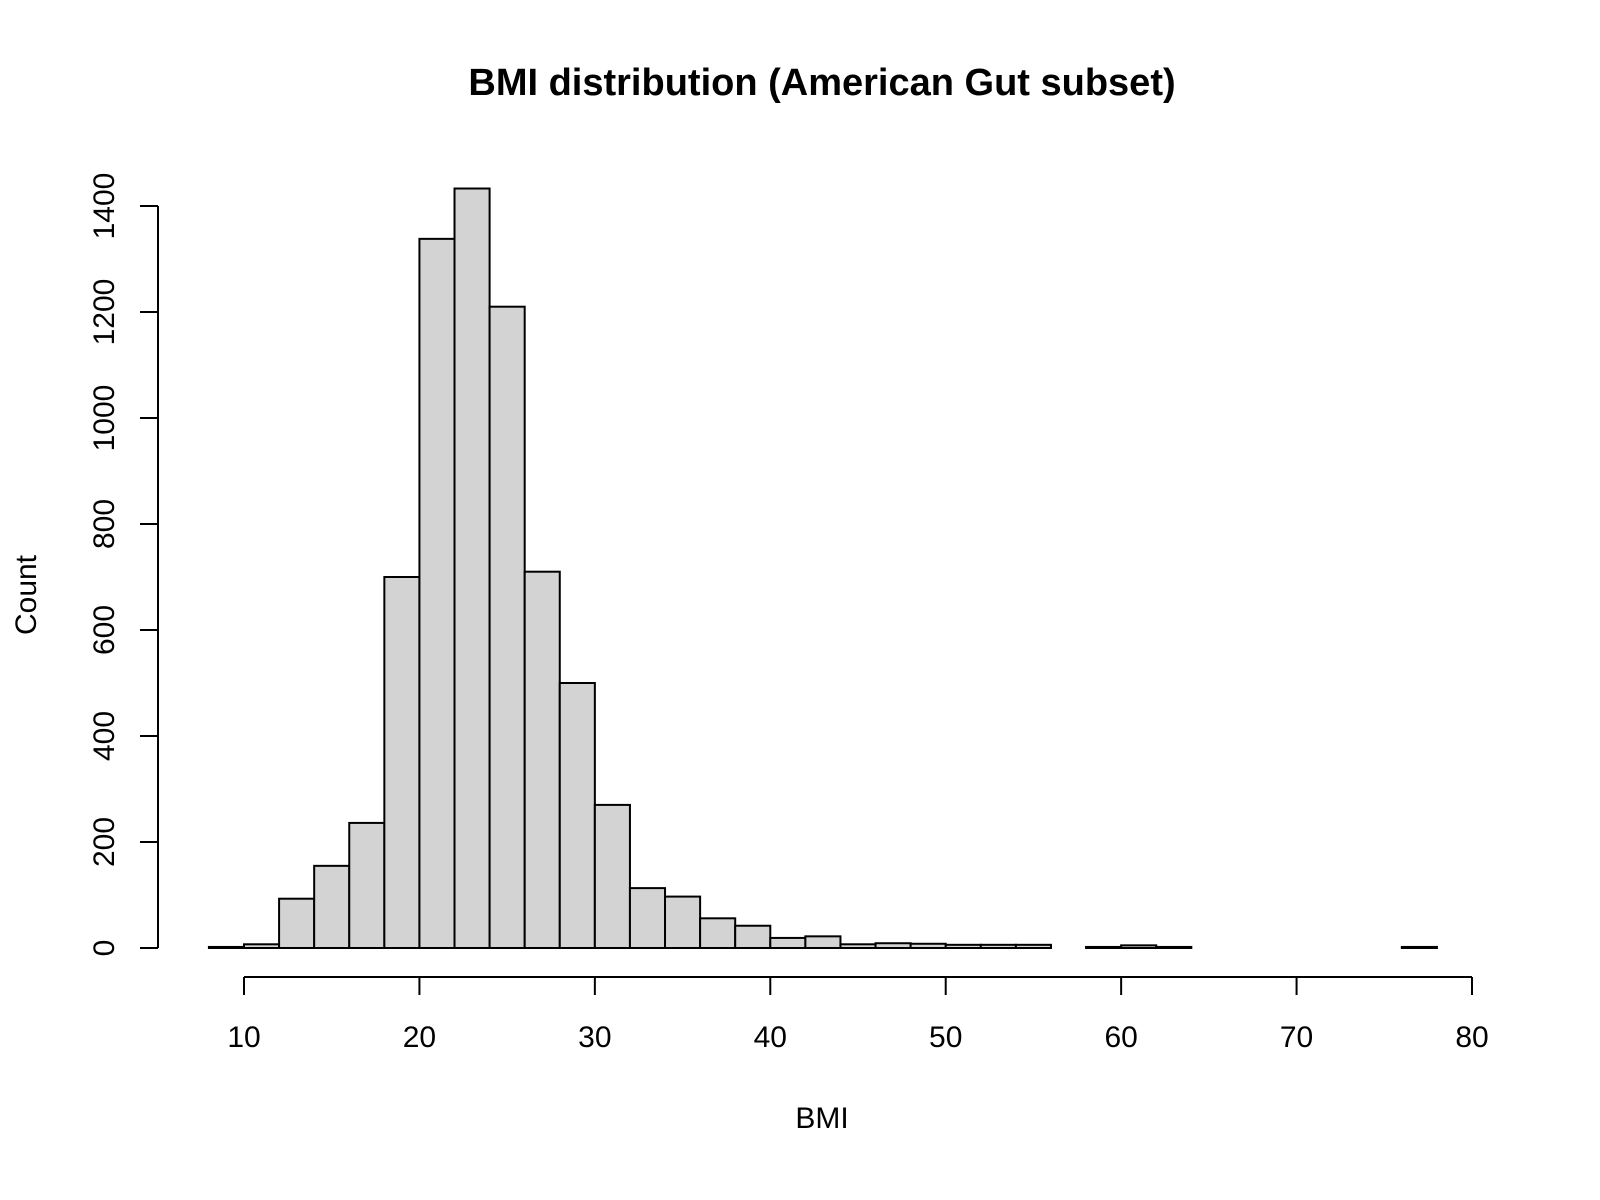 The height and width of the screenshot is (1200, 1600). Describe the element at coordinates (104, 842) in the screenshot. I see `y-tick-label: 200` at that location.